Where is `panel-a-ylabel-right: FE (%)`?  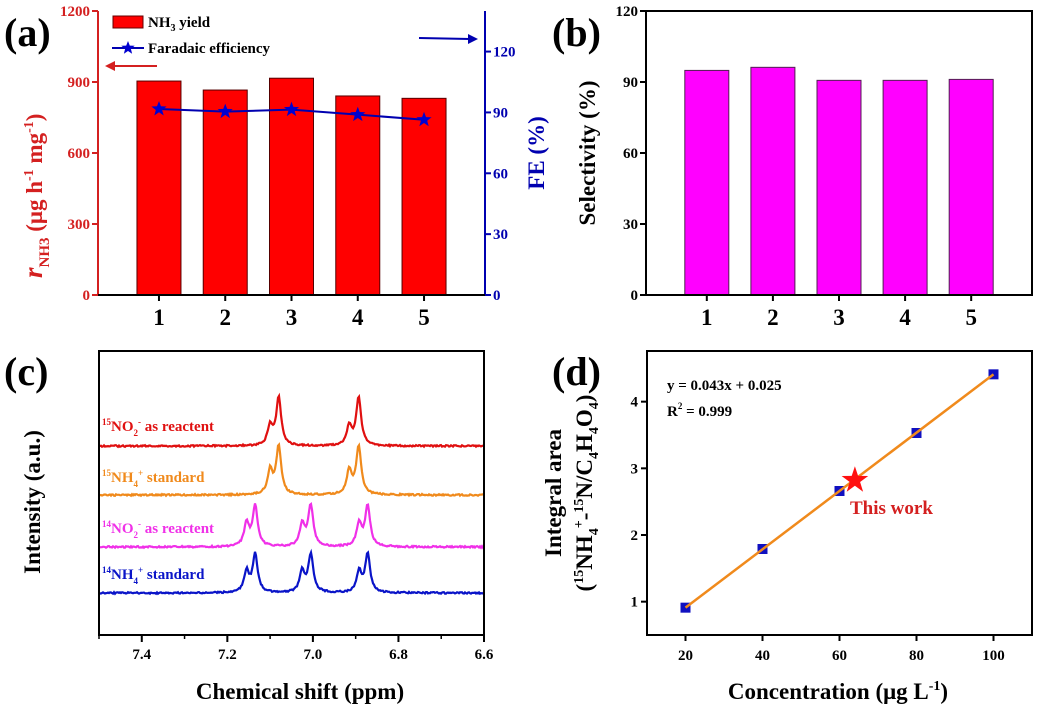 panel-a-ylabel-right: FE (%) is located at coordinates (536, 152).